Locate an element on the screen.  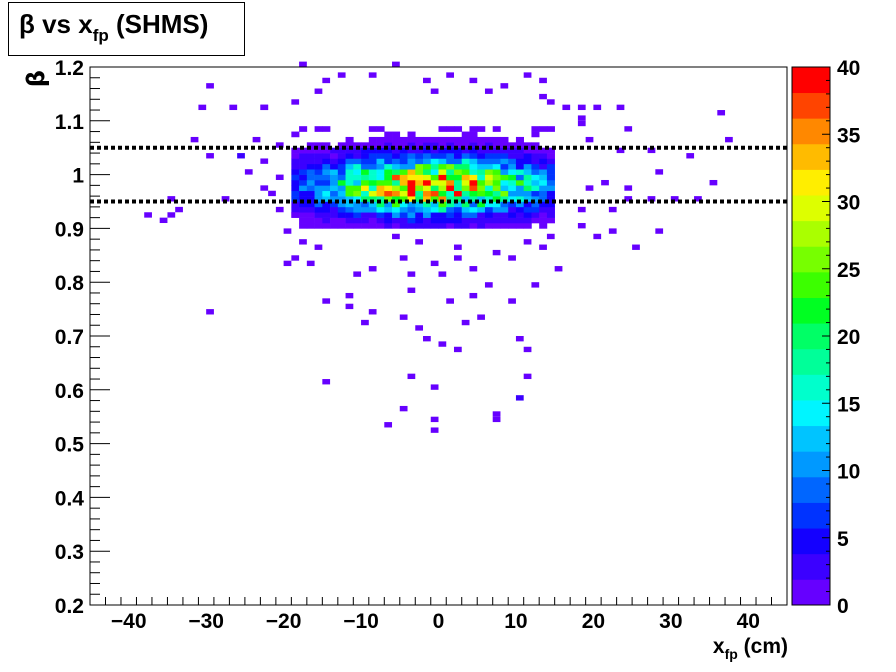
x-axis-label: xfp (cm) is located at coordinates (750, 648).